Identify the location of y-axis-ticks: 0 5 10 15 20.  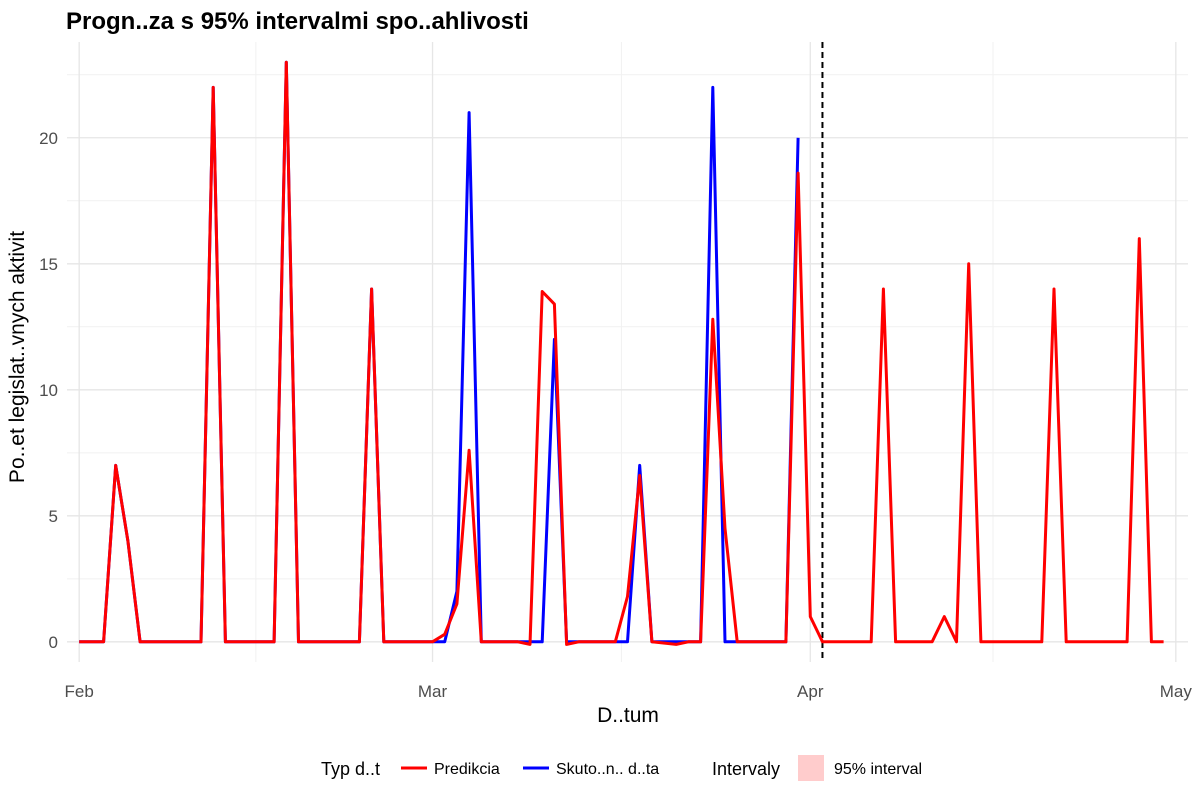
(48, 390).